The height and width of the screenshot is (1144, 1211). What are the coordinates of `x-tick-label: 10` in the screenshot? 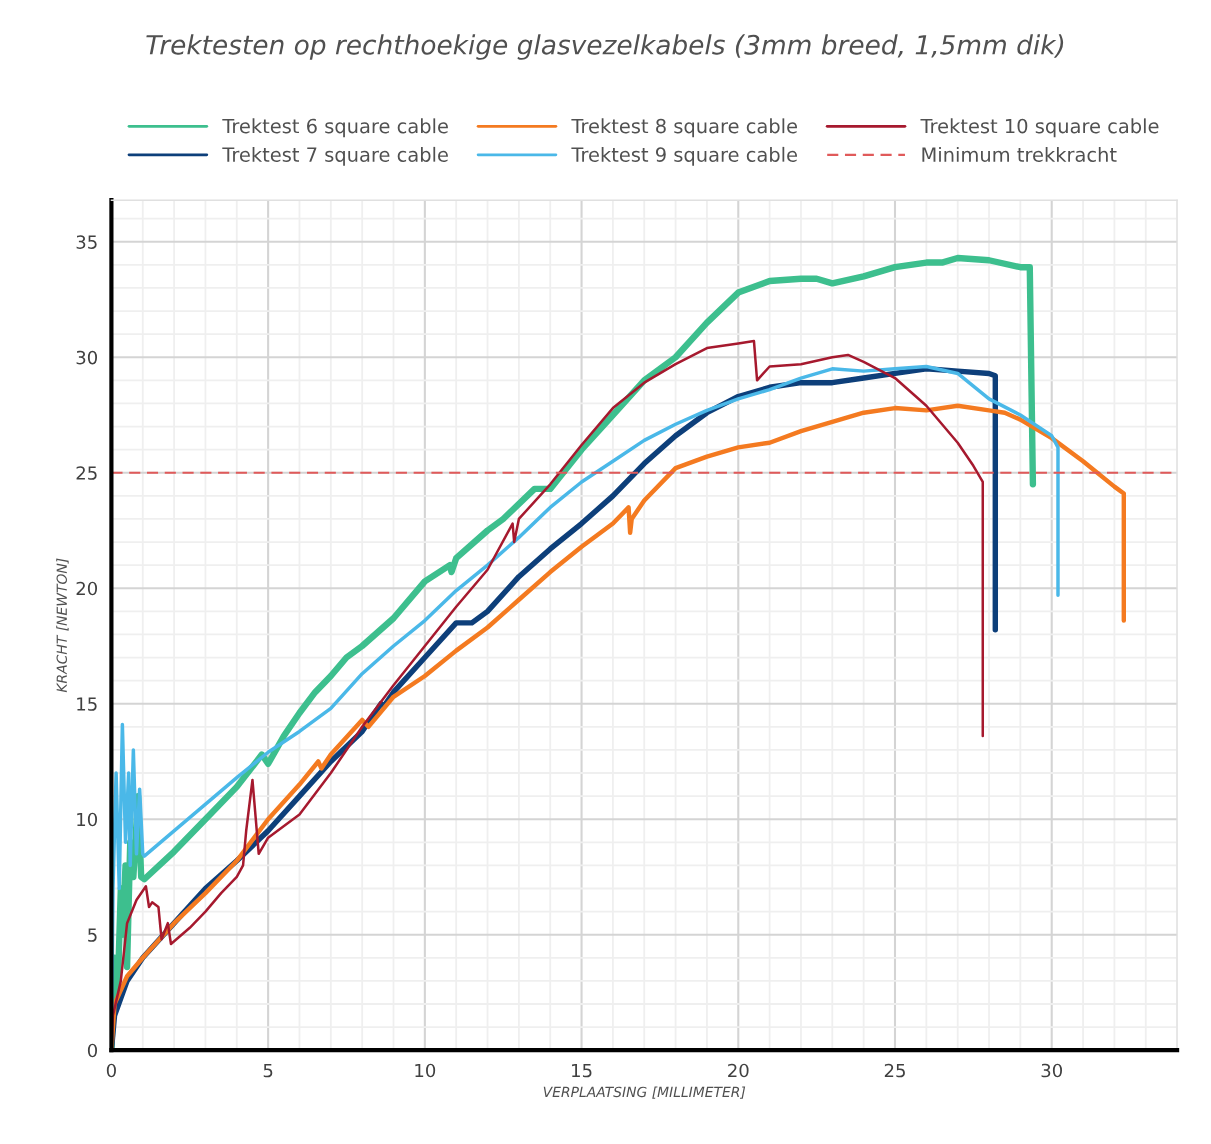 It's located at (425, 1070).